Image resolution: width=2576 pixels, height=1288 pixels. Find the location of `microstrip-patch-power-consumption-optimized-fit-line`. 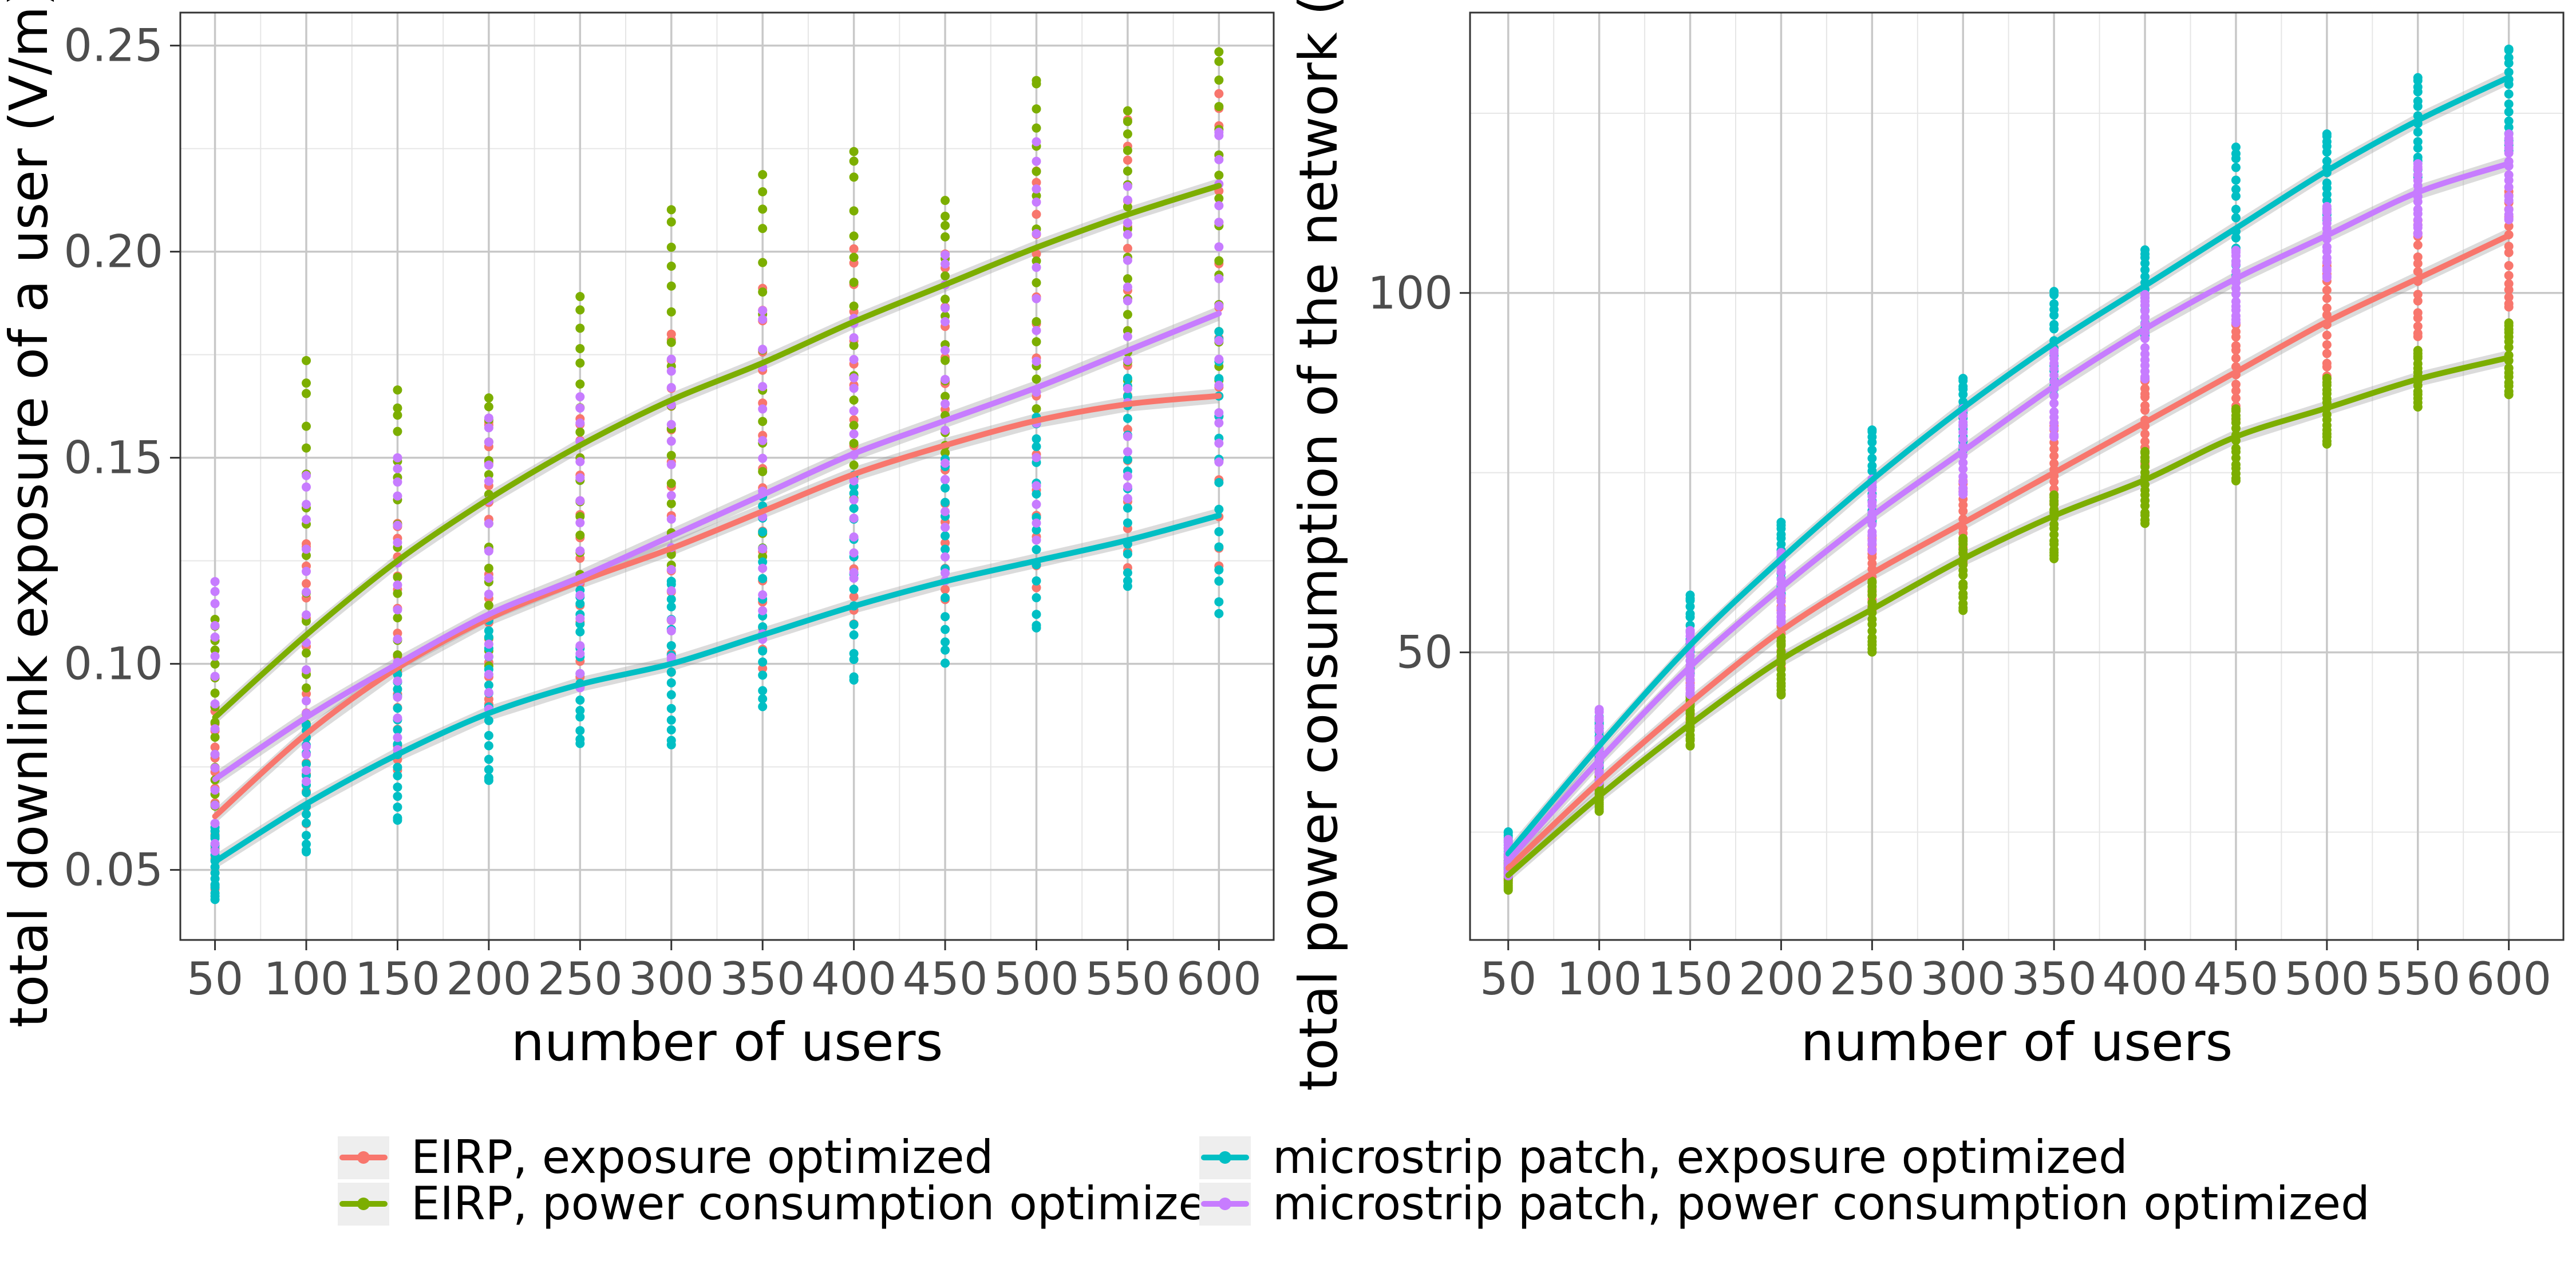

microstrip-patch-power-consumption-optimized-fit-line is located at coordinates (717, 546).